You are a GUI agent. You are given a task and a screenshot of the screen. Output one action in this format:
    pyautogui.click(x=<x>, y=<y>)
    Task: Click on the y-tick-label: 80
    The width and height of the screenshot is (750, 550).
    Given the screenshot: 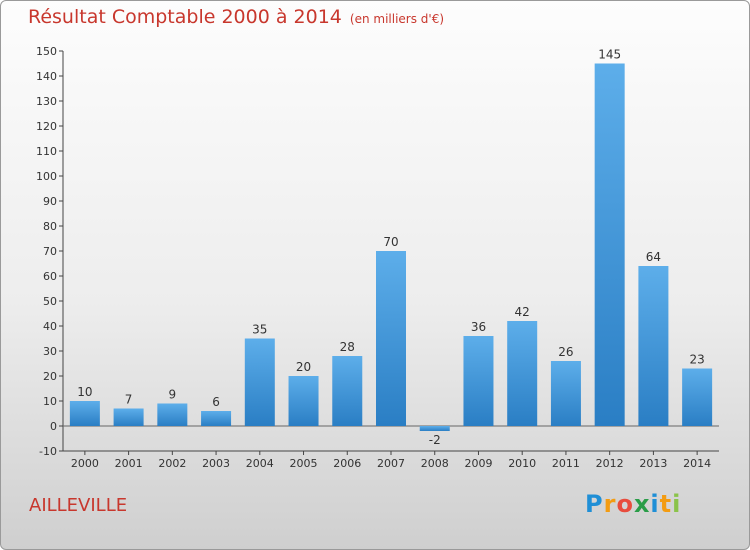 What is the action you would take?
    pyautogui.click(x=50, y=226)
    